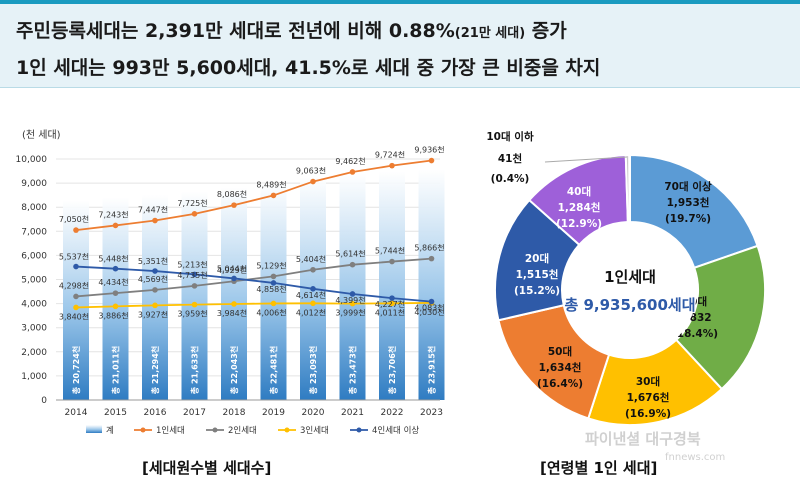  I want to click on slice-pct-label: (16.9%), so click(648, 414).